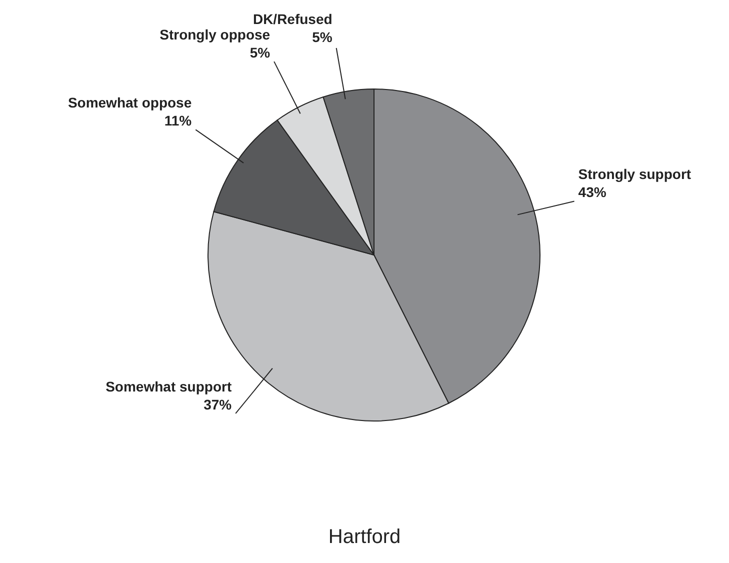  What do you see at coordinates (635, 174) in the screenshot?
I see `slice-label: Strongly support` at bounding box center [635, 174].